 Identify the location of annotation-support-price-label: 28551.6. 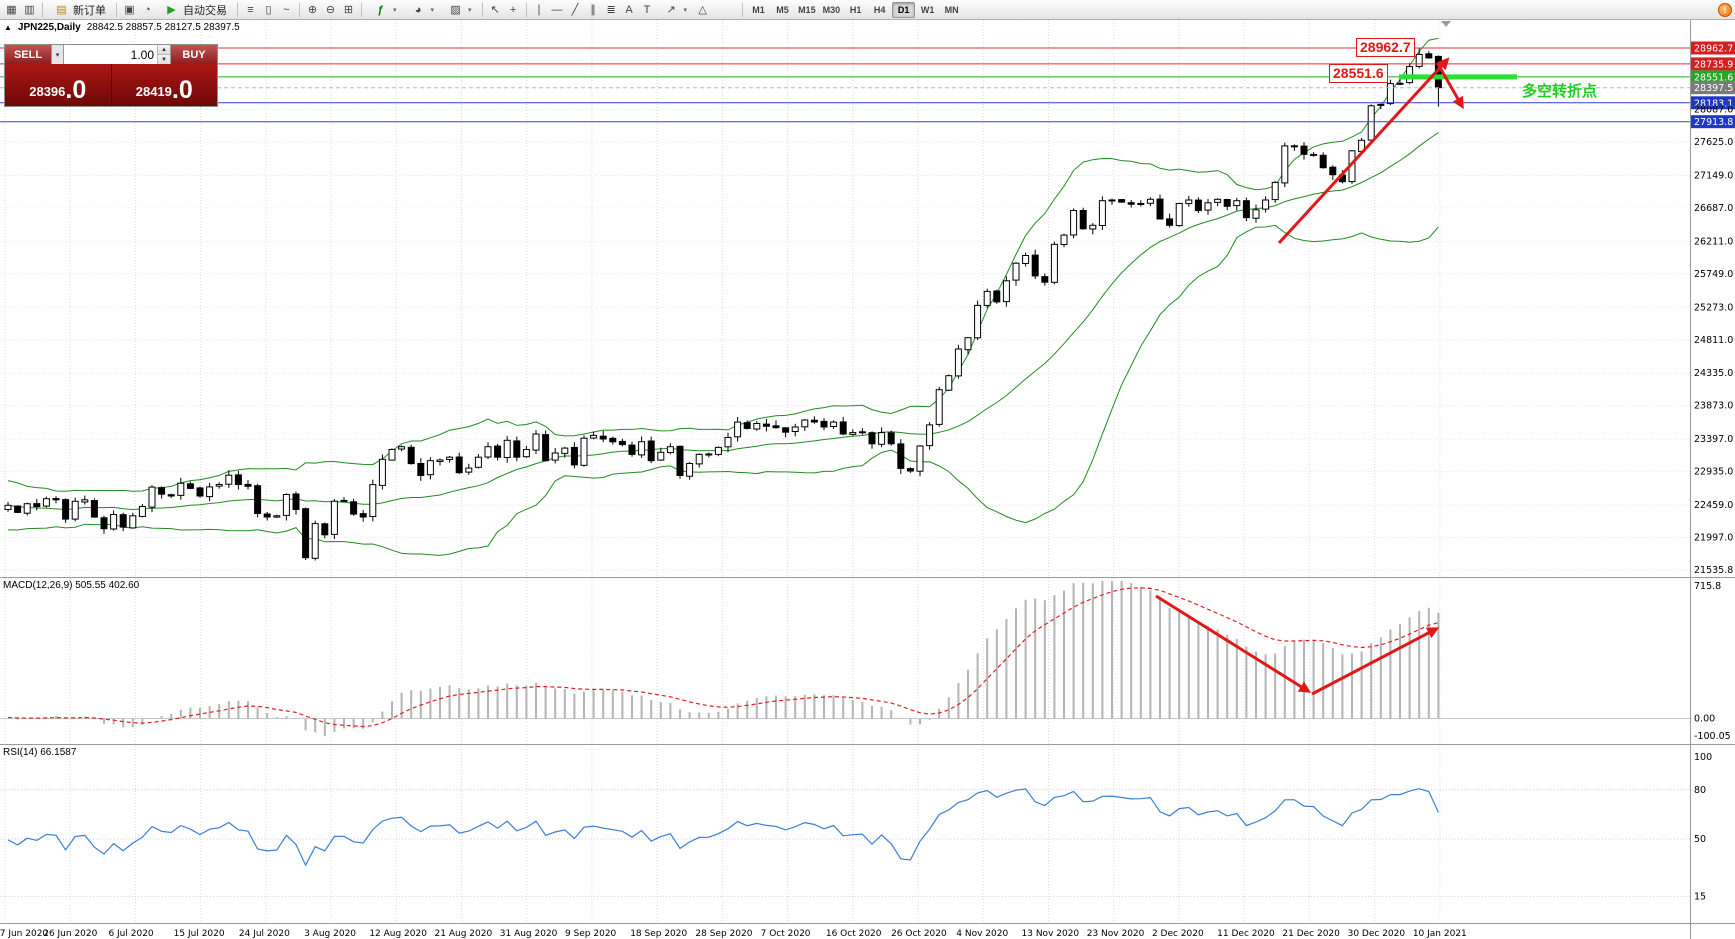
(1358, 73).